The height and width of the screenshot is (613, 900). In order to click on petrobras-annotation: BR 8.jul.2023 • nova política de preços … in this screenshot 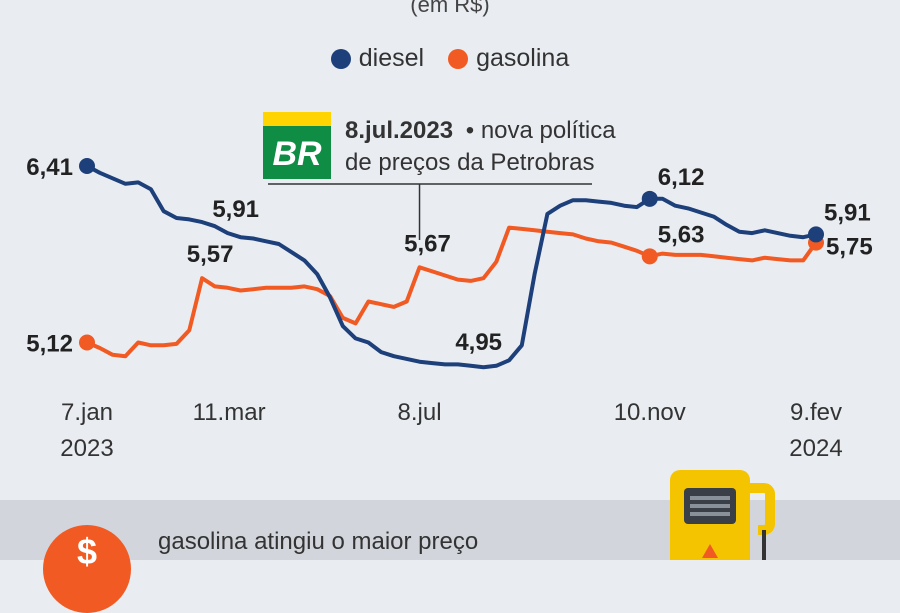, I will do `click(439, 176)`.